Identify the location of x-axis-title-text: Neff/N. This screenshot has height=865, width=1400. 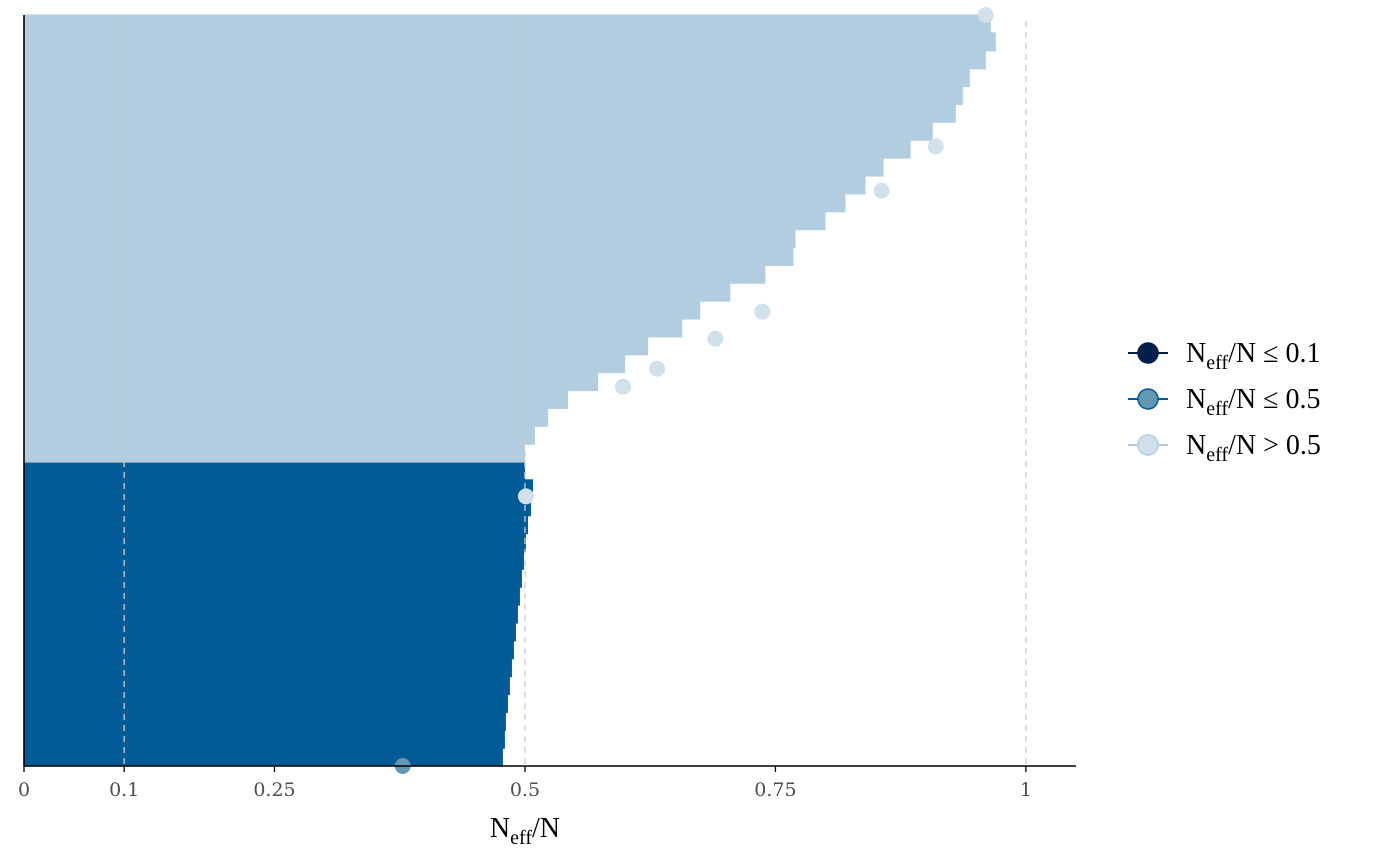
(525, 831).